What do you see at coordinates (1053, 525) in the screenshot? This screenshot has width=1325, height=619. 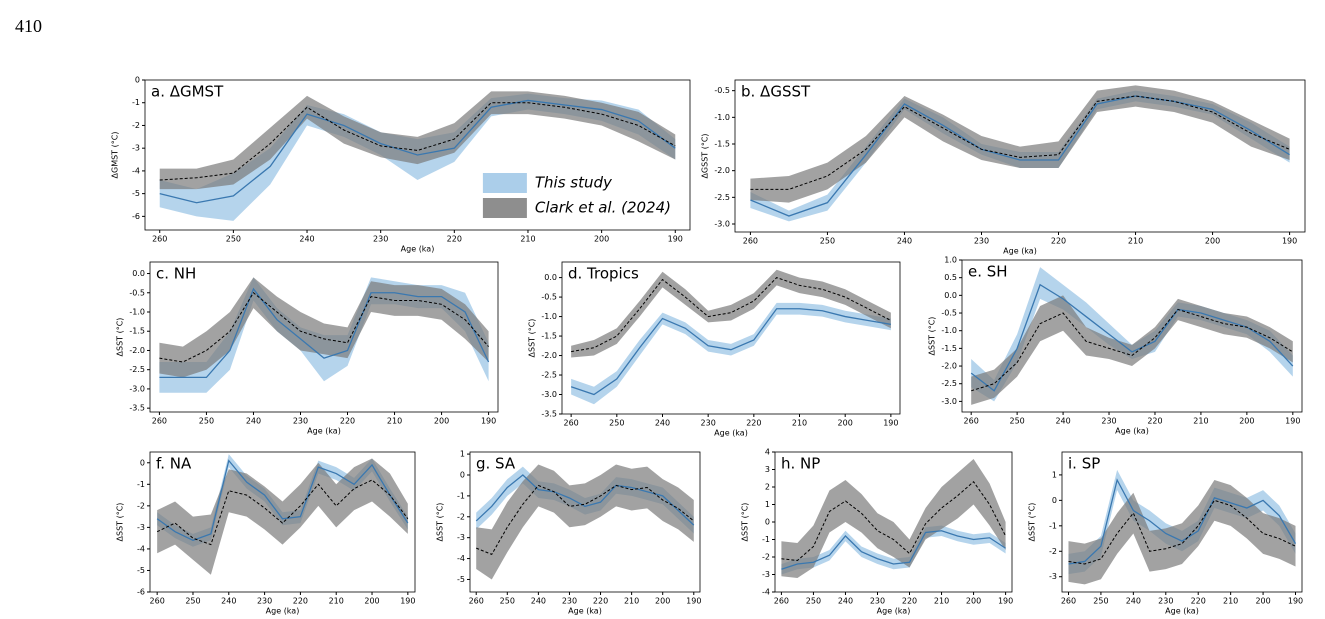 I see `y-tick-label: -1` at bounding box center [1053, 525].